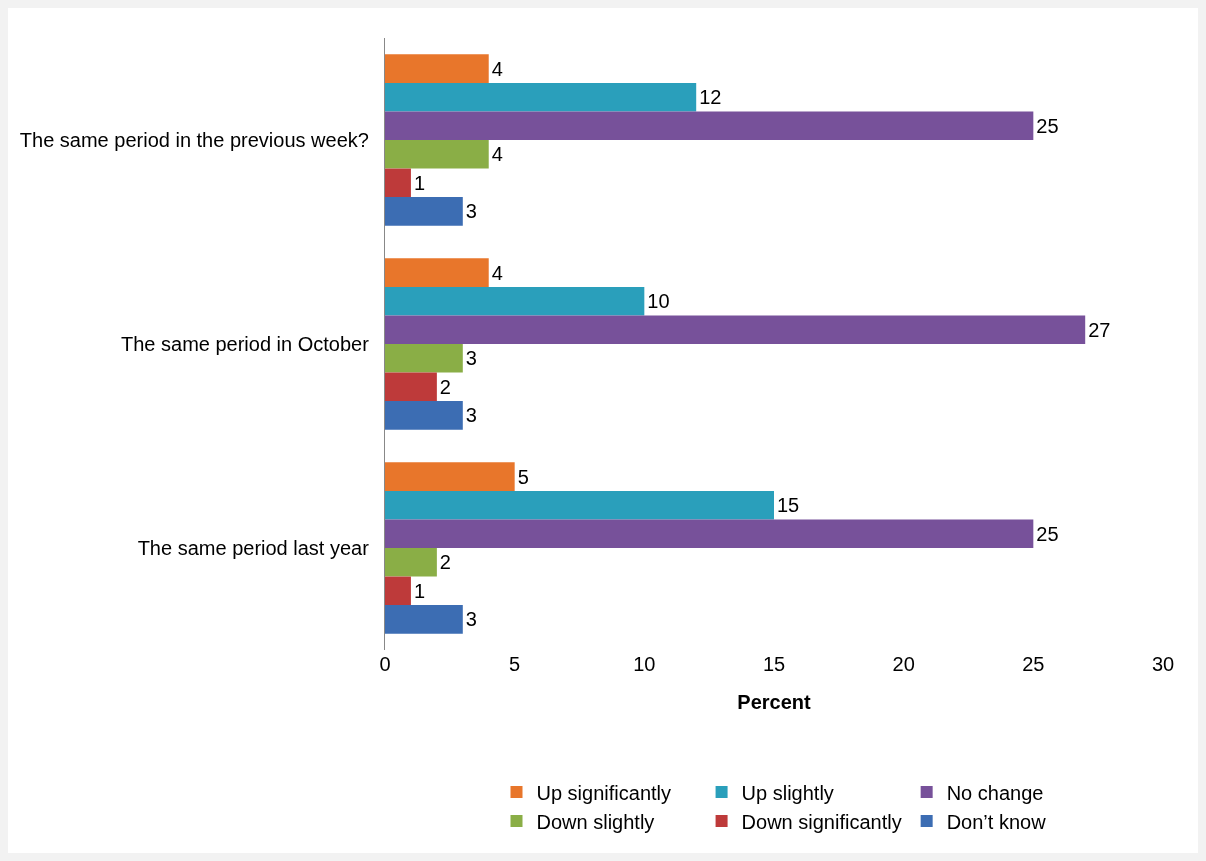 The height and width of the screenshot is (861, 1206). What do you see at coordinates (258, 548) in the screenshot?
I see `y-tick-label: The same period last year` at bounding box center [258, 548].